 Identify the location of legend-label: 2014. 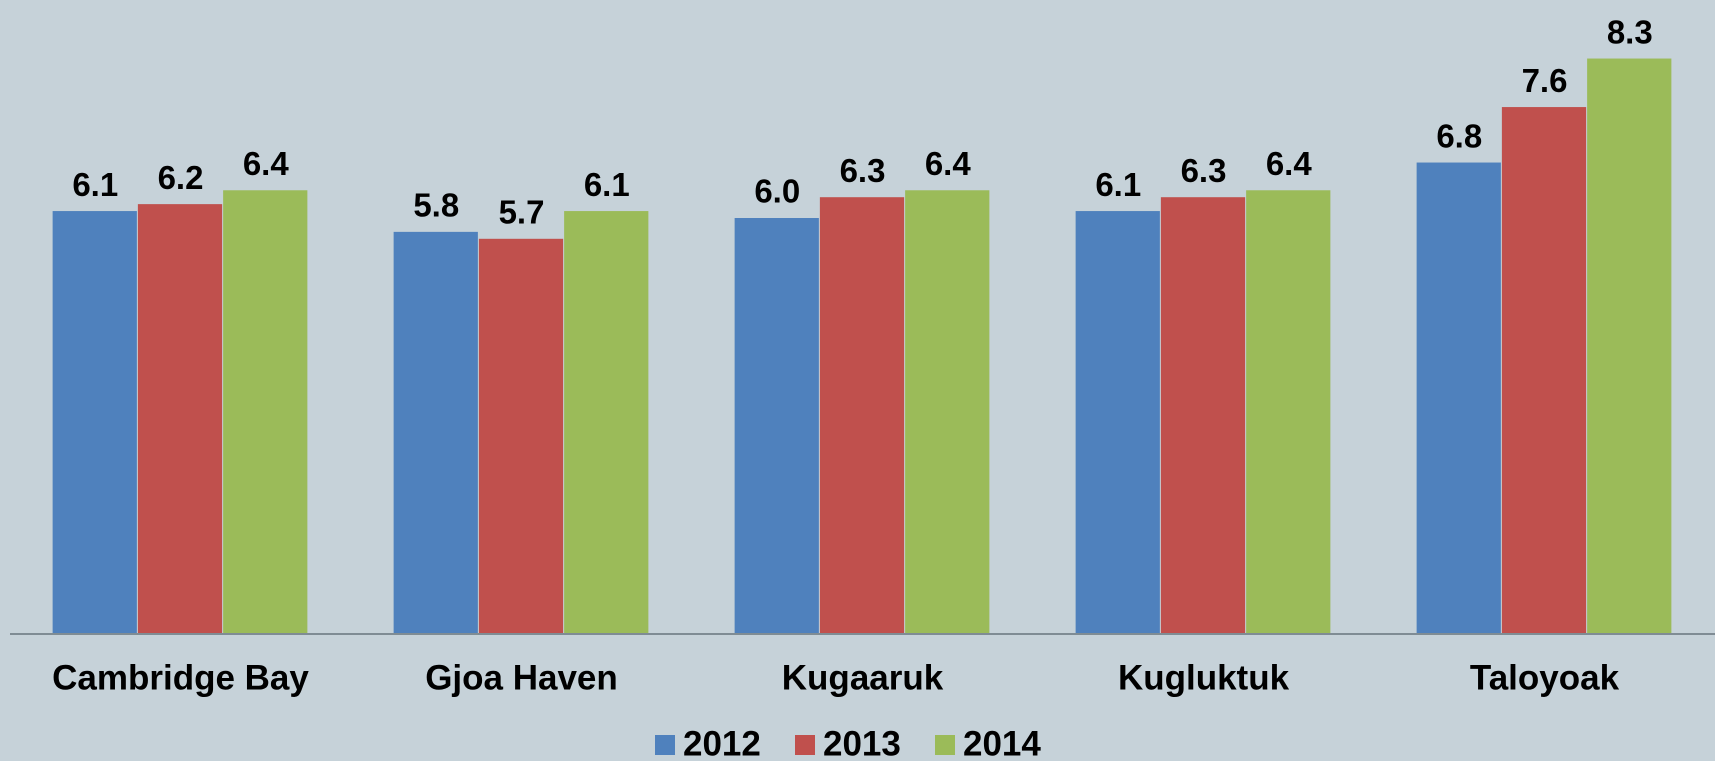
(1002, 742).